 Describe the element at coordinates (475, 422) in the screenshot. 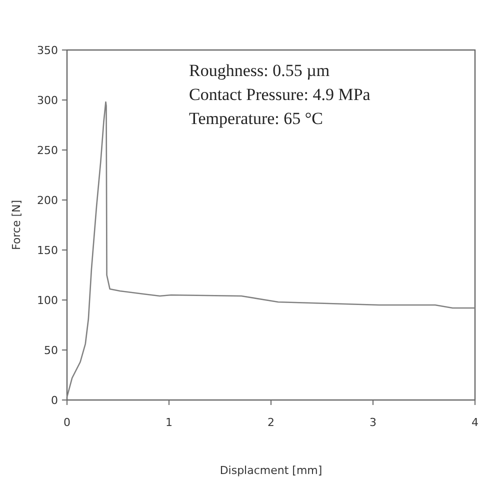

I see `x-tick-label: 4` at that location.